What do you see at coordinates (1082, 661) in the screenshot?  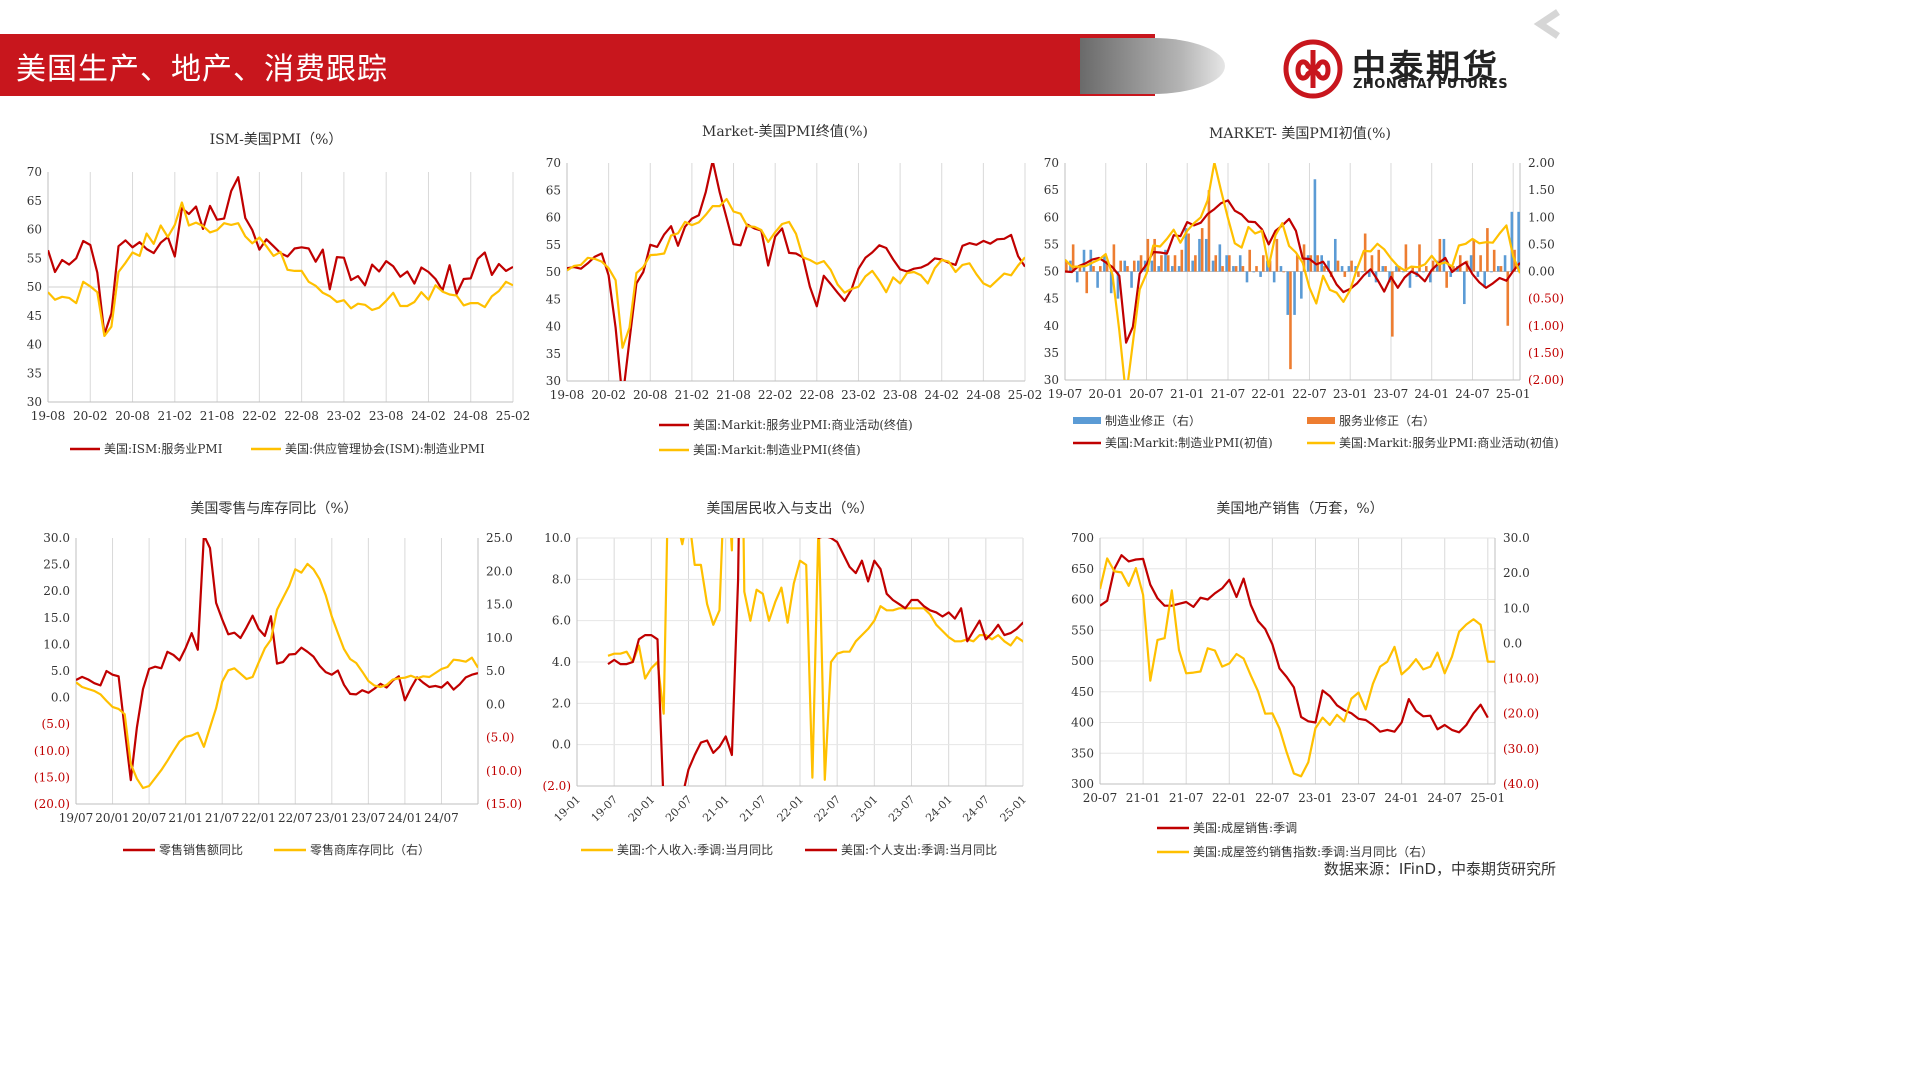 I see `y-tick-label: 500` at bounding box center [1082, 661].